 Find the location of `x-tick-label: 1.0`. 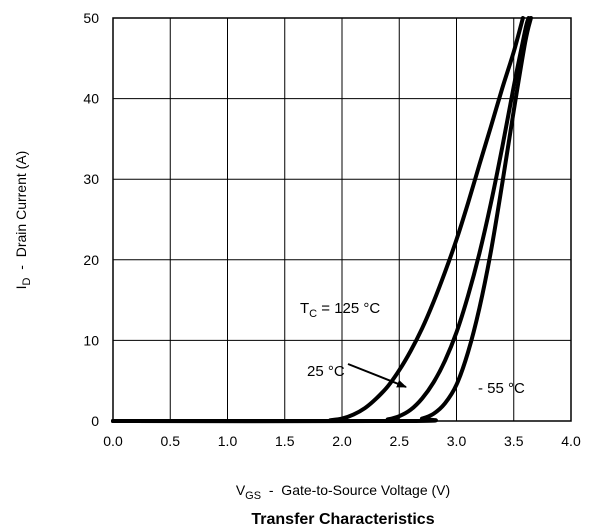

x-tick-label: 1.0 is located at coordinates (228, 441).